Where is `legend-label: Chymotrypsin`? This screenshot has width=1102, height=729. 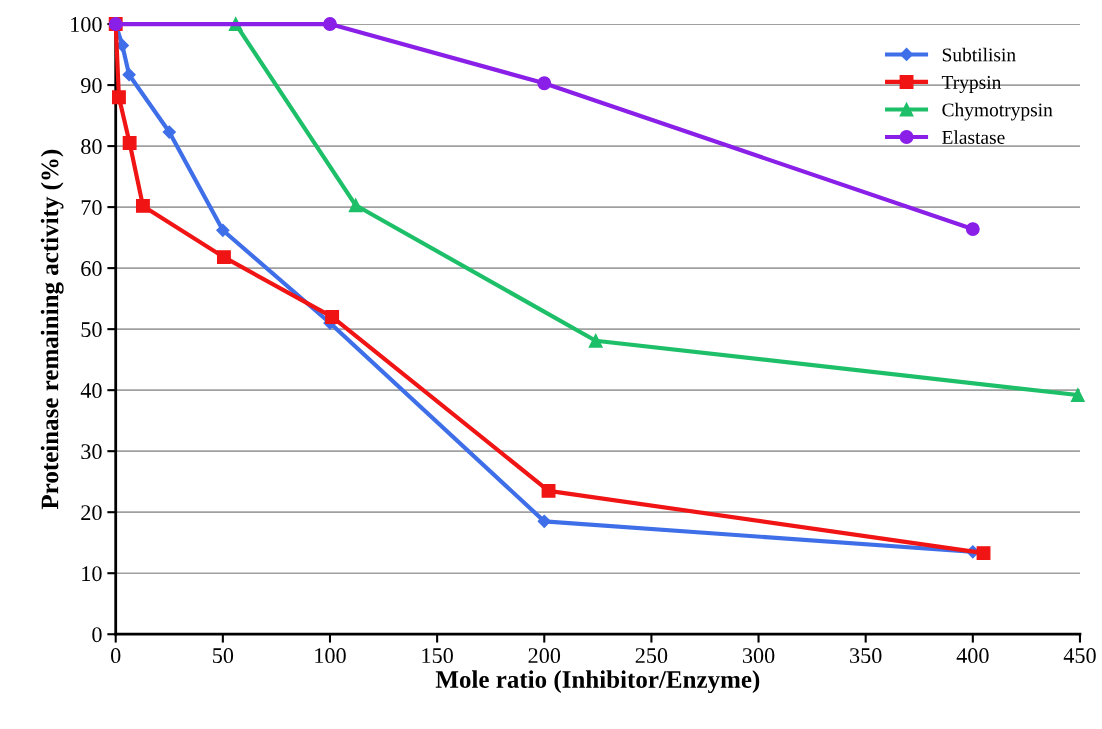 legend-label: Chymotrypsin is located at coordinates (997, 111).